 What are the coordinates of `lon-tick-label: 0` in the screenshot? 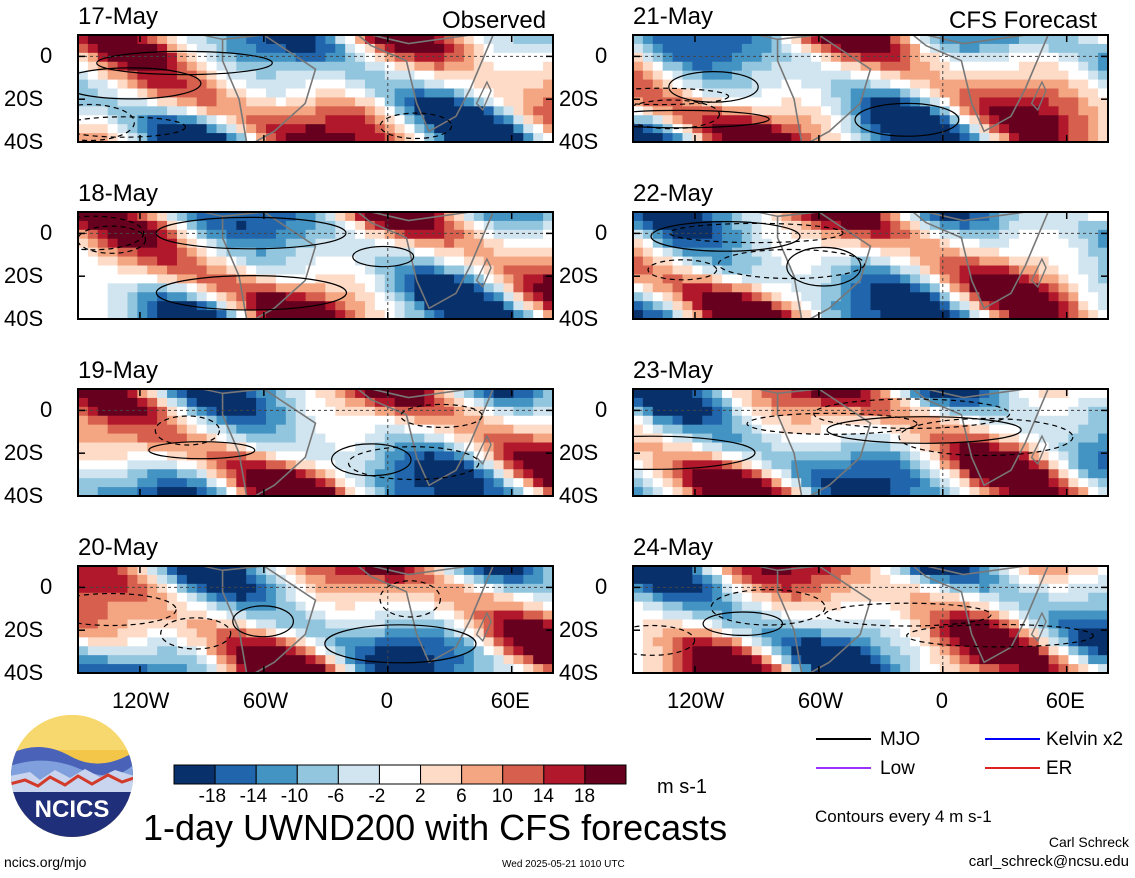 It's located at (942, 700).